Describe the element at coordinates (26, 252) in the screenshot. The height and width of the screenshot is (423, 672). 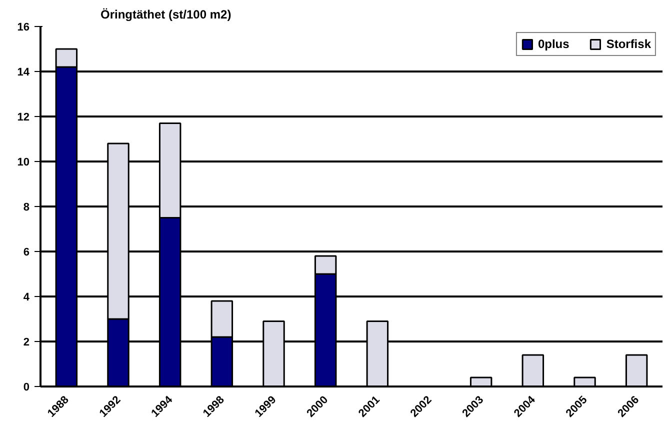
I see `y-tick-label: 6` at that location.